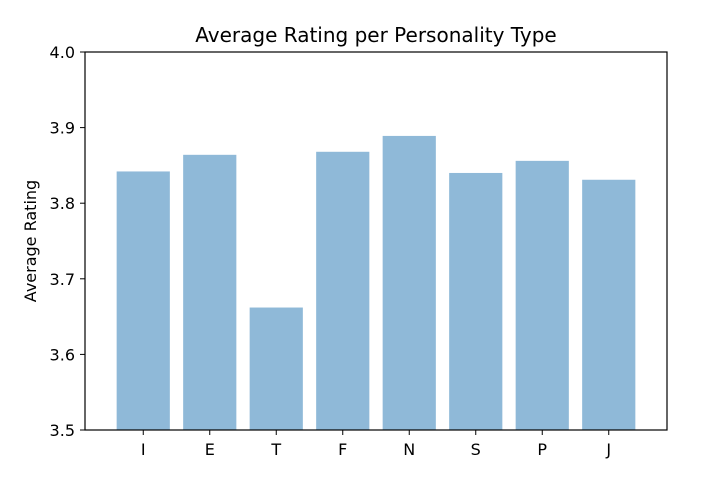 This screenshot has width=723, height=486. What do you see at coordinates (409, 449) in the screenshot?
I see `x-tick-label: N` at bounding box center [409, 449].